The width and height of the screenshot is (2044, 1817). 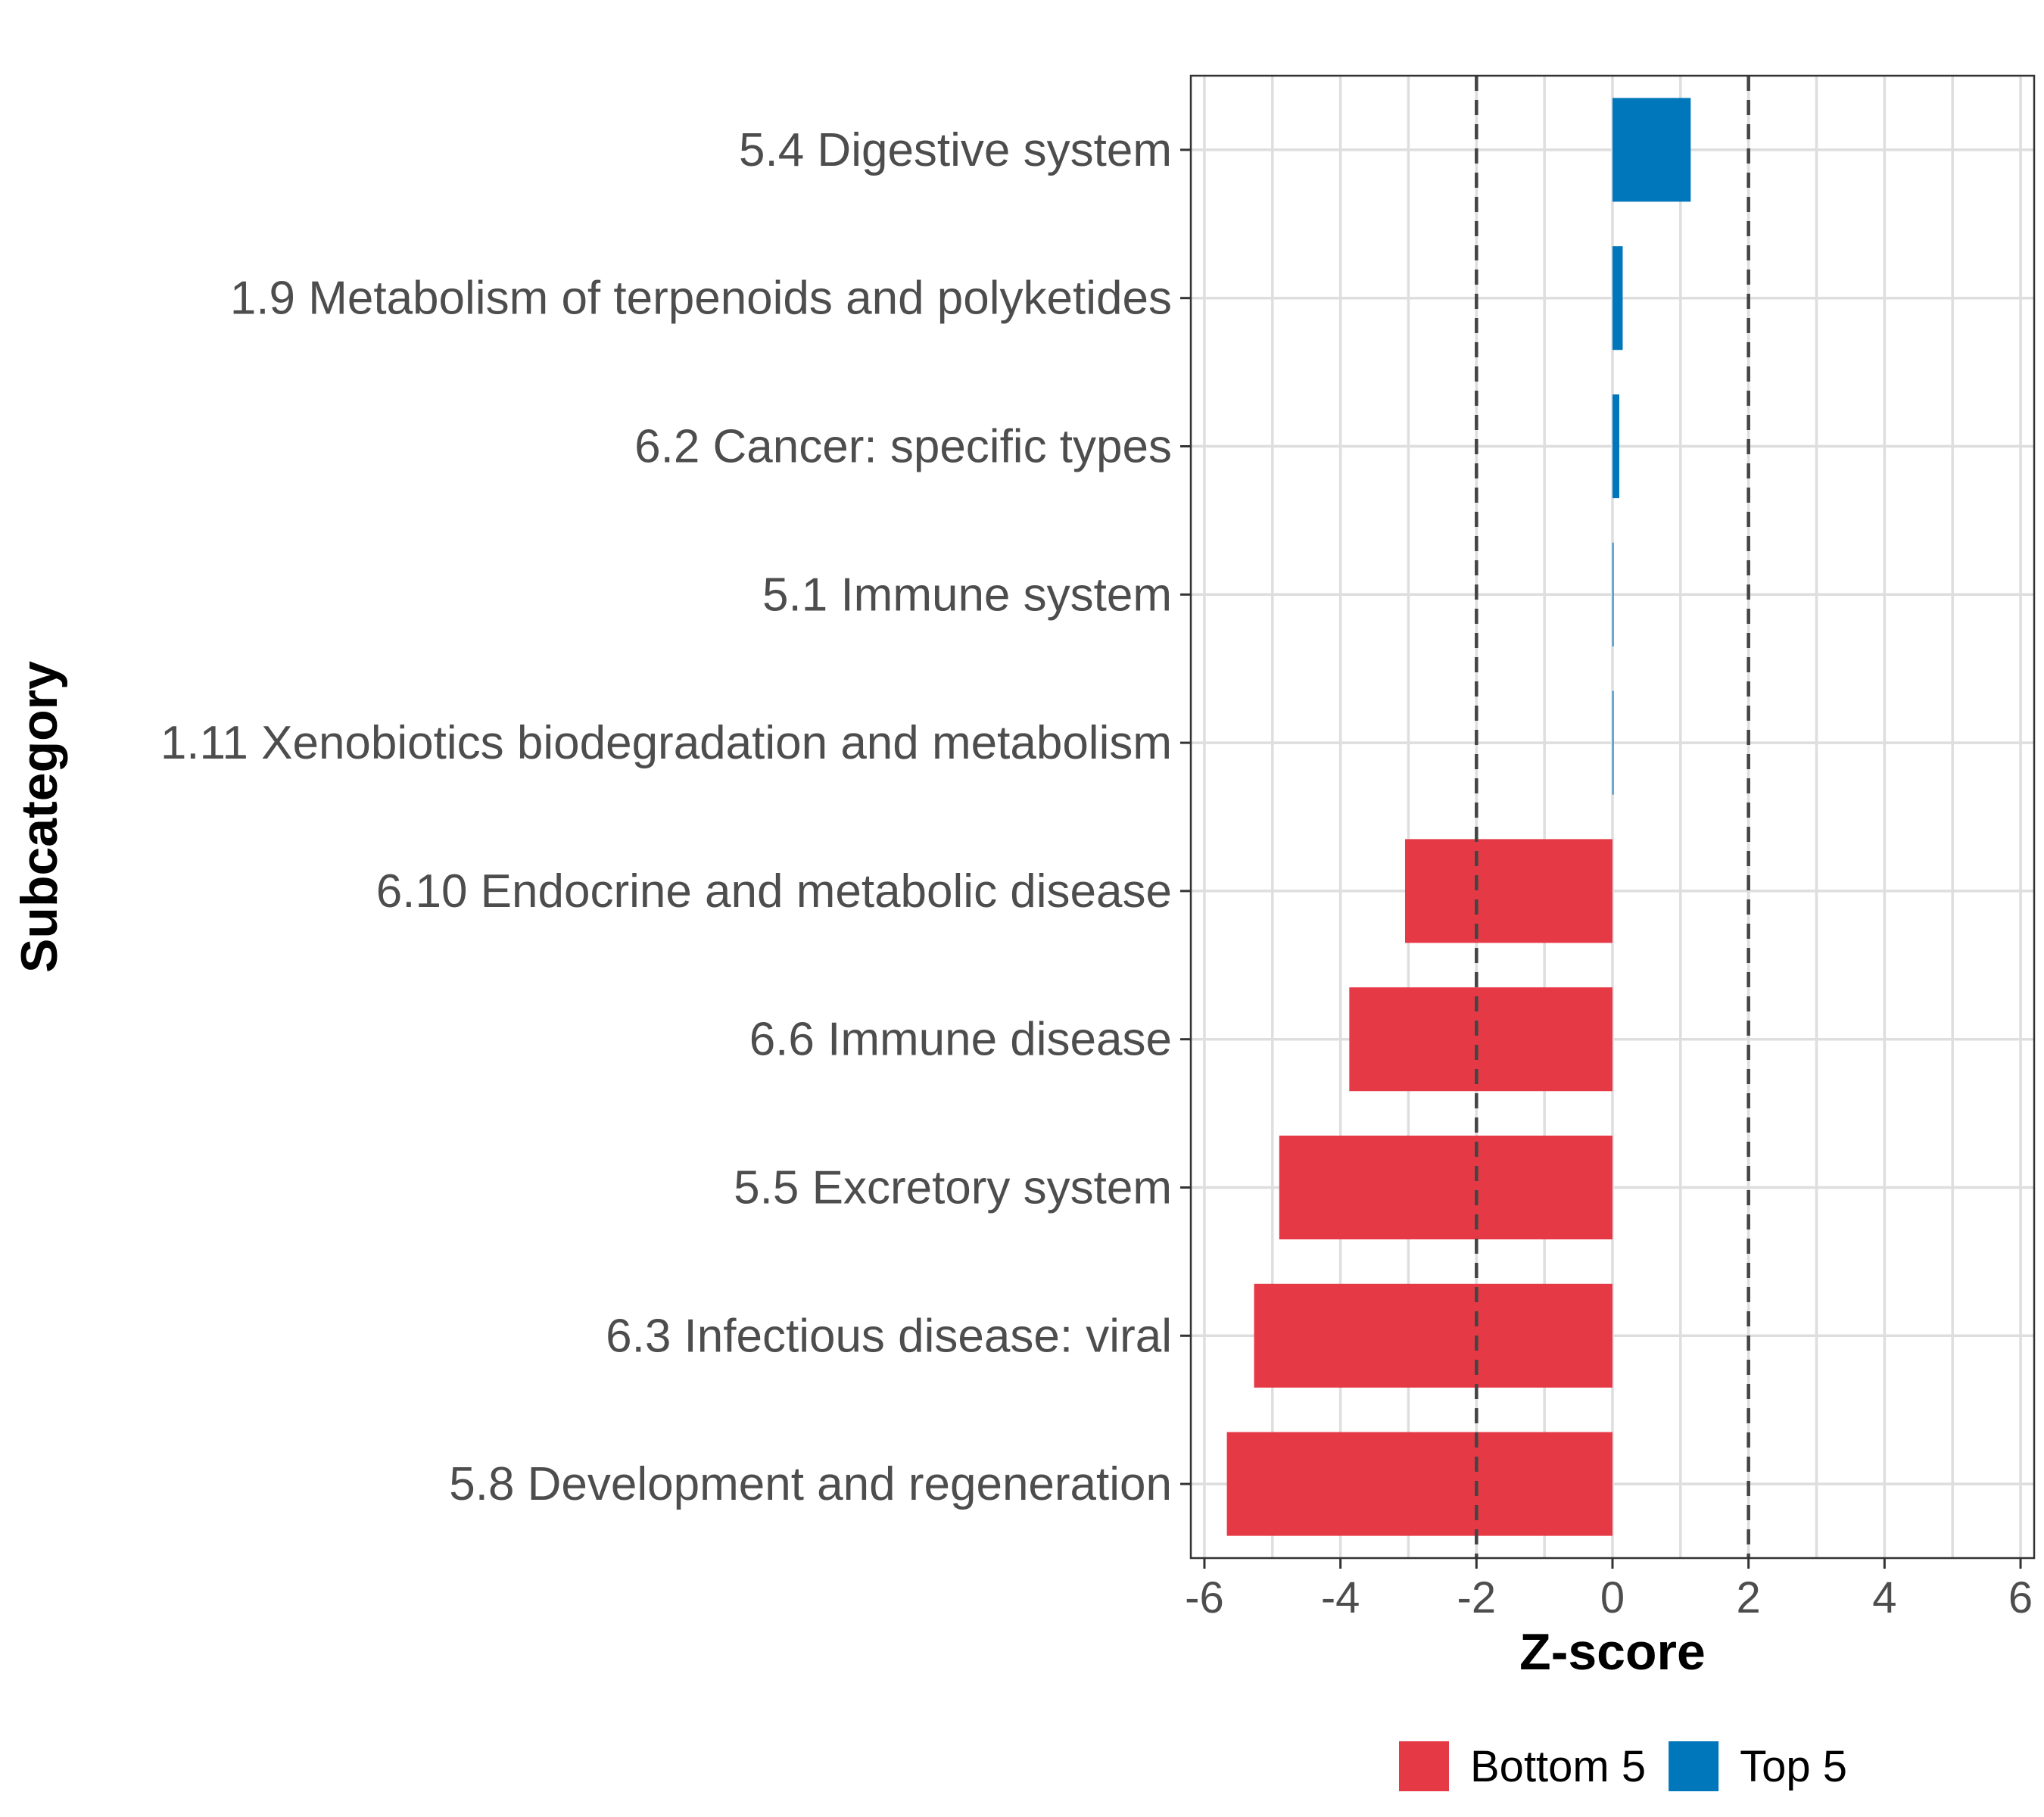 What do you see at coordinates (39, 817) in the screenshot?
I see `y-axis-title: Subcategory` at bounding box center [39, 817].